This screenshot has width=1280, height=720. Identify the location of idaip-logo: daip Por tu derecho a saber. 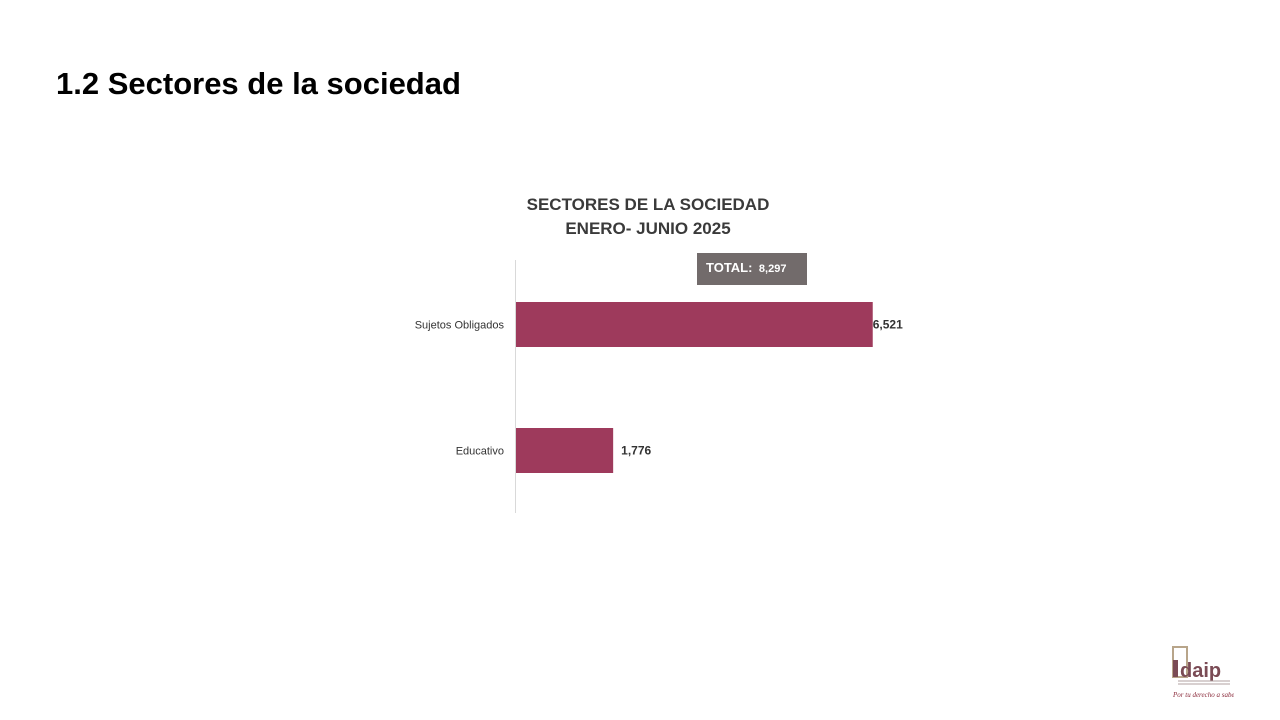
(1203, 672).